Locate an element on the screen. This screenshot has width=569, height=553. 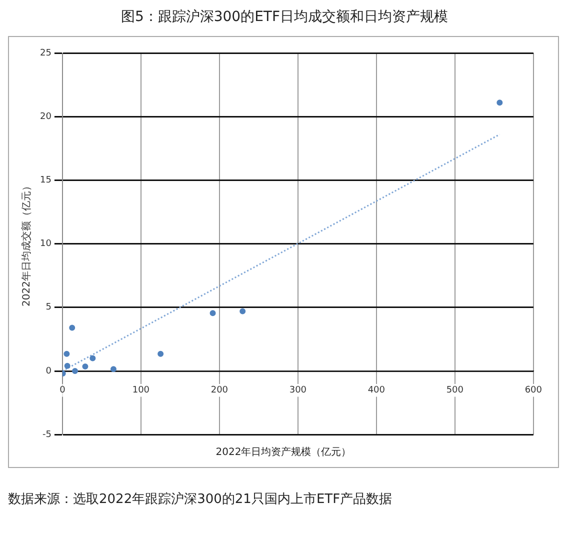
y-tick-label: 5 is located at coordinates (49, 307).